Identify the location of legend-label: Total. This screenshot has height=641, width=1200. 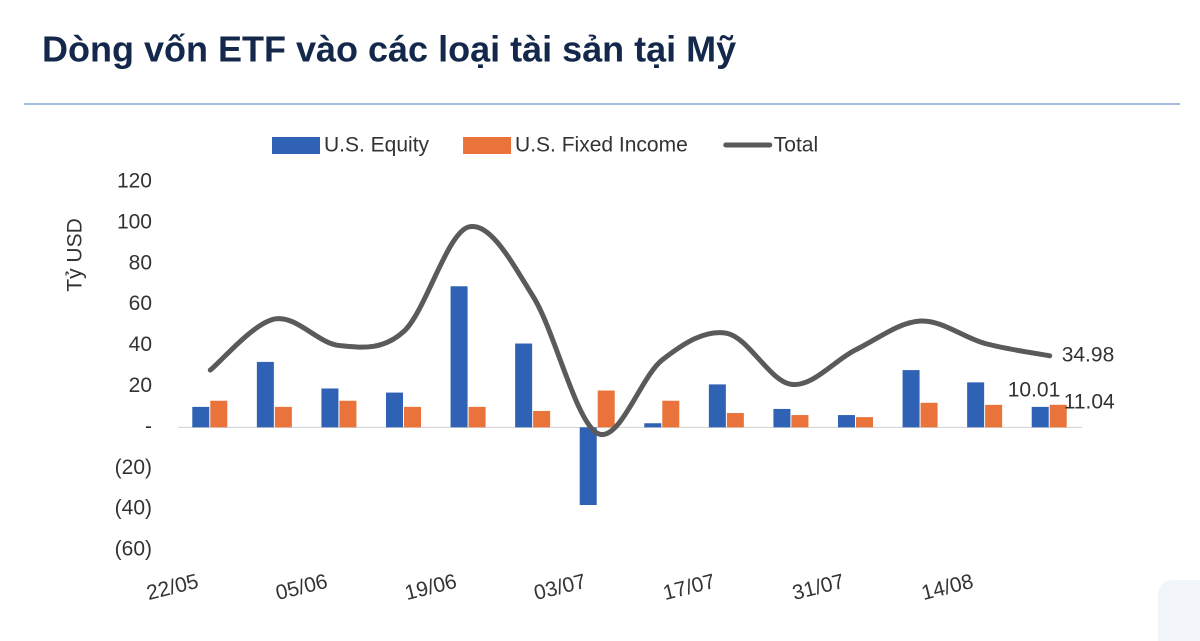
(796, 145).